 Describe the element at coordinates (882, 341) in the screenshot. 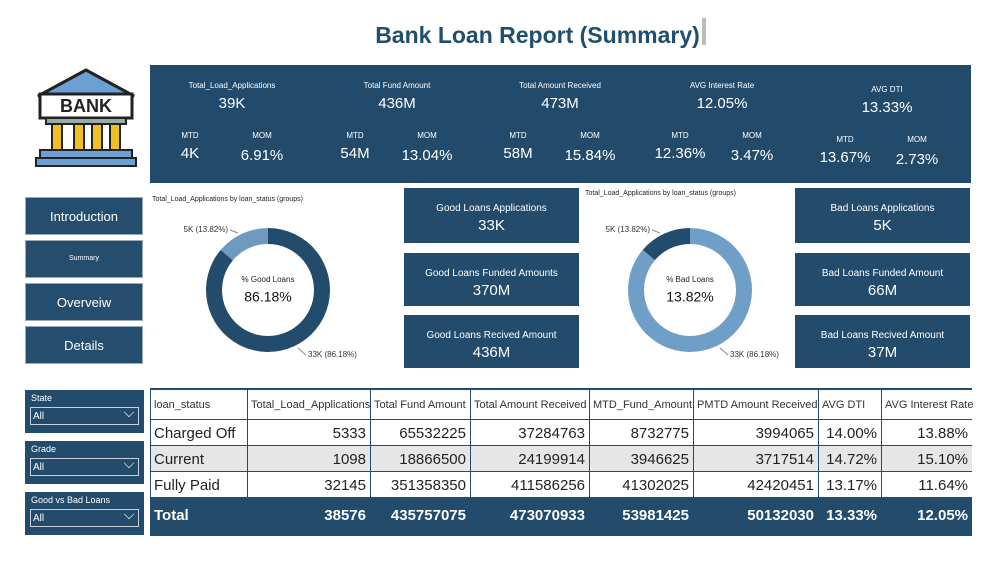

I see `kpi-card: Bad Loans Recived Amount 37M` at that location.